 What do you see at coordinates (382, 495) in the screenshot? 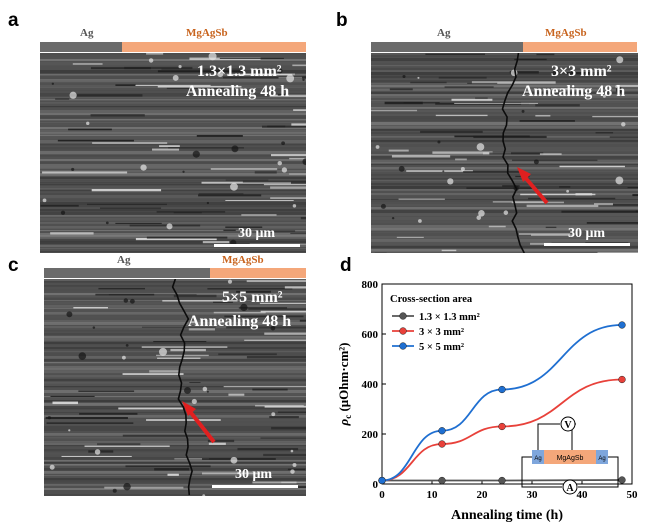
I see `x-tick-label: 0` at bounding box center [382, 495].